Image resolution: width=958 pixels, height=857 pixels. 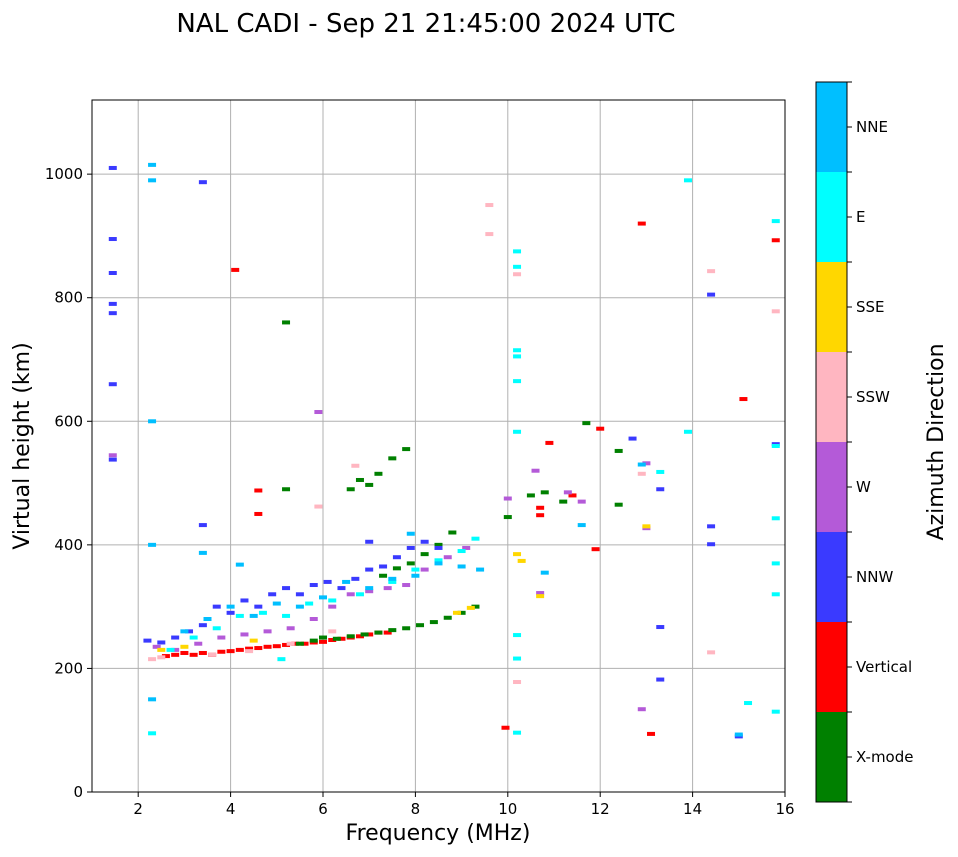 I want to click on colorbar-tick-label: NNW, so click(x=874, y=577).